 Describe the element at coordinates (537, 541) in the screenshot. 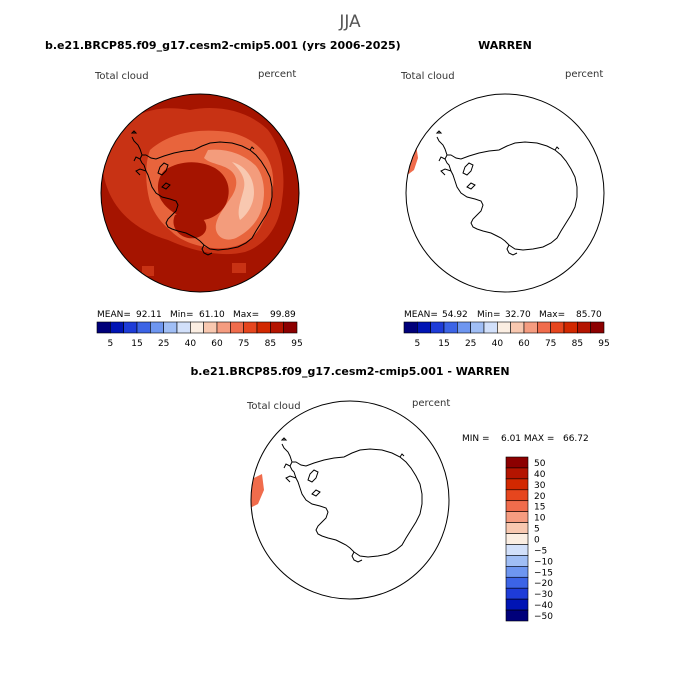

I see `colorbar-tick-label: 0` at that location.